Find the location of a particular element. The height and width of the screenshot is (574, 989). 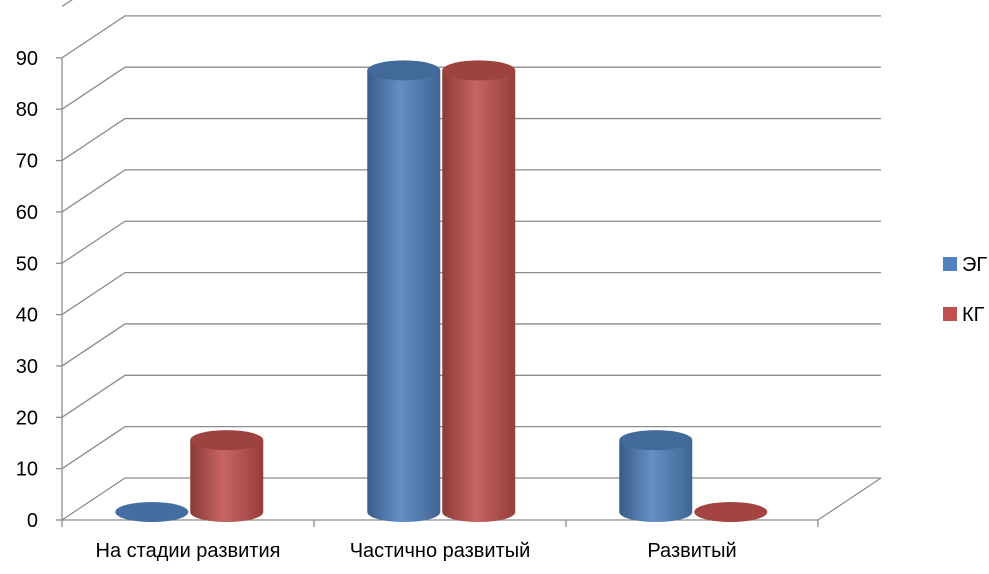

x-tick-label: На стадии развития is located at coordinates (188, 551).